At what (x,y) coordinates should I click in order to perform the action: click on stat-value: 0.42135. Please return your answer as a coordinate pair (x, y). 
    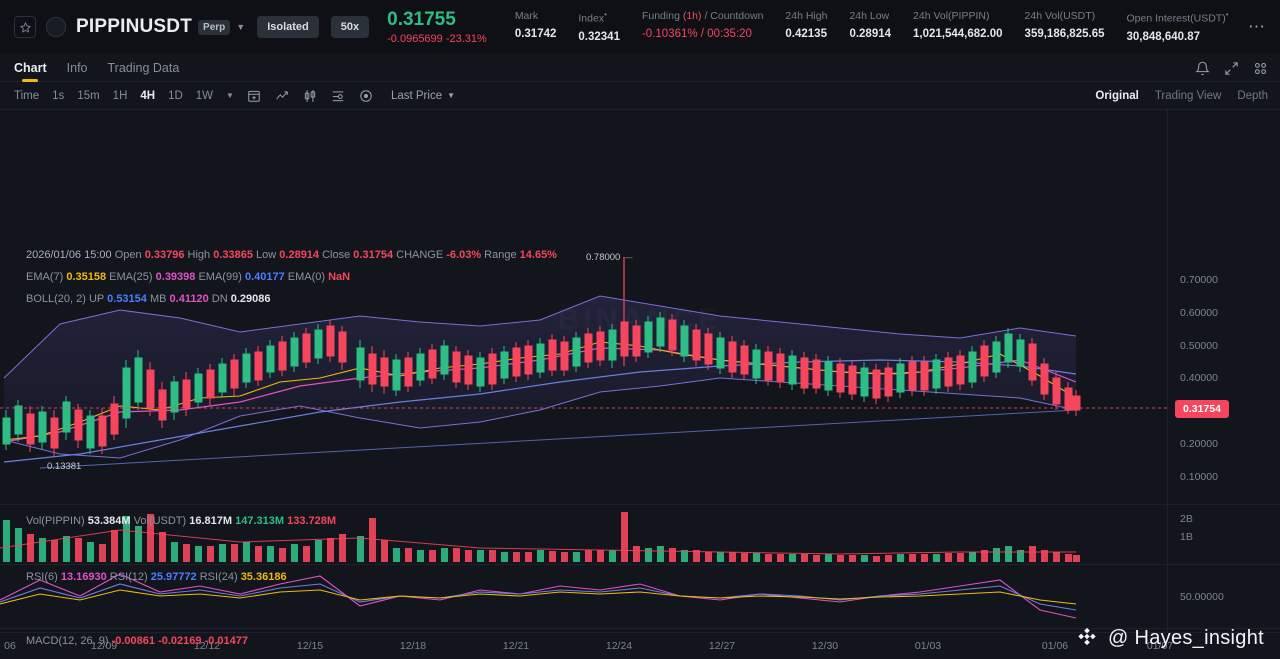
    Looking at the image, I should click on (806, 34).